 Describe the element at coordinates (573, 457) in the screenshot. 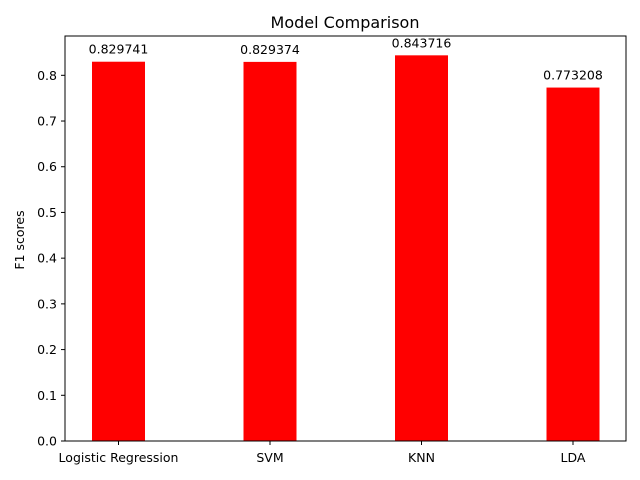

I see `x-tick-label-3: LDA` at that location.